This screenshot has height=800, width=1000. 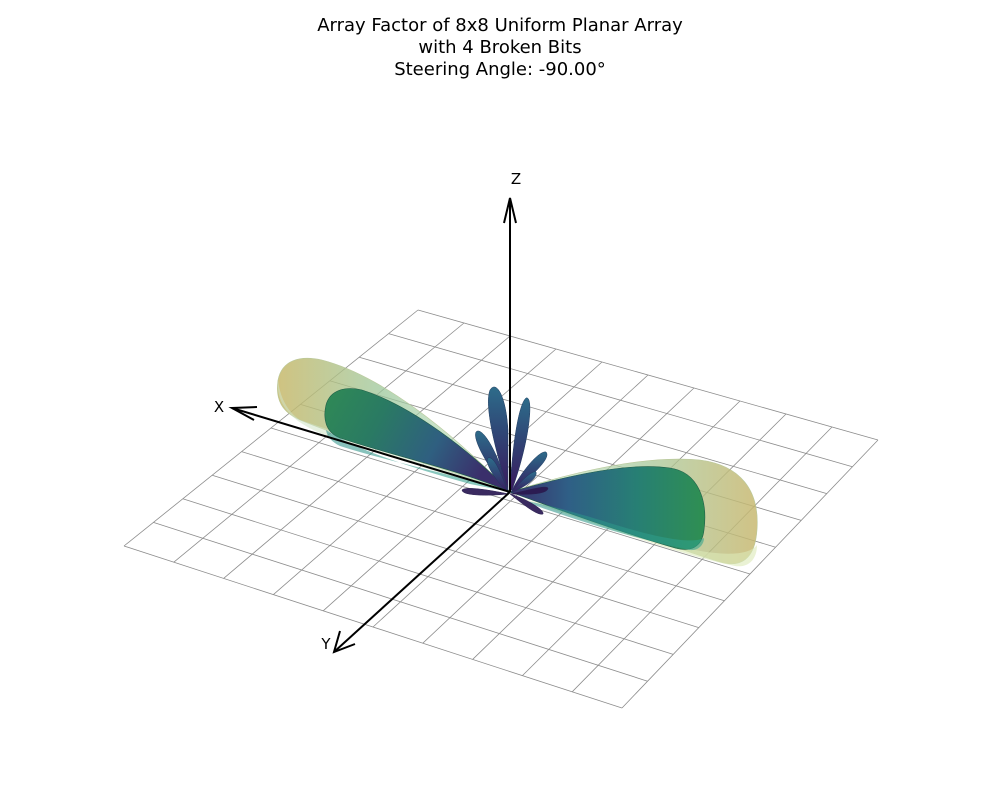 I want to click on side-lobe-tall-left, so click(x=498, y=438).